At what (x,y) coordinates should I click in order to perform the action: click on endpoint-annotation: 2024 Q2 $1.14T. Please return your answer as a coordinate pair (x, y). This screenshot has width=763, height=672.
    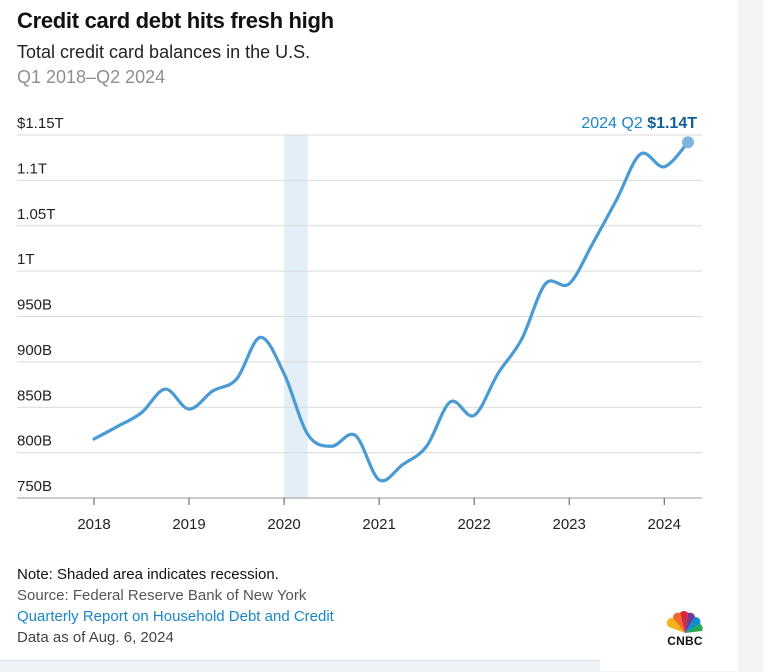
    Looking at the image, I should click on (639, 123).